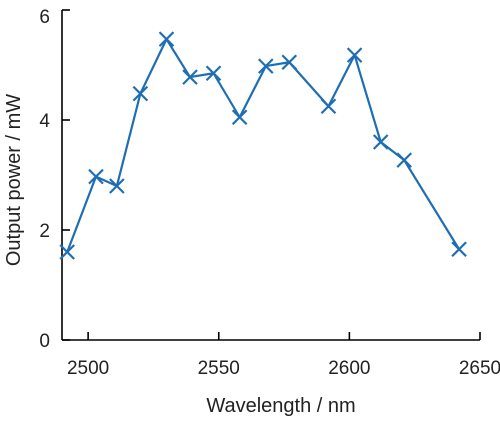 Image resolution: width=500 pixels, height=421 pixels. Describe the element at coordinates (44, 341) in the screenshot. I see `y-tick-label-0: 0` at that location.